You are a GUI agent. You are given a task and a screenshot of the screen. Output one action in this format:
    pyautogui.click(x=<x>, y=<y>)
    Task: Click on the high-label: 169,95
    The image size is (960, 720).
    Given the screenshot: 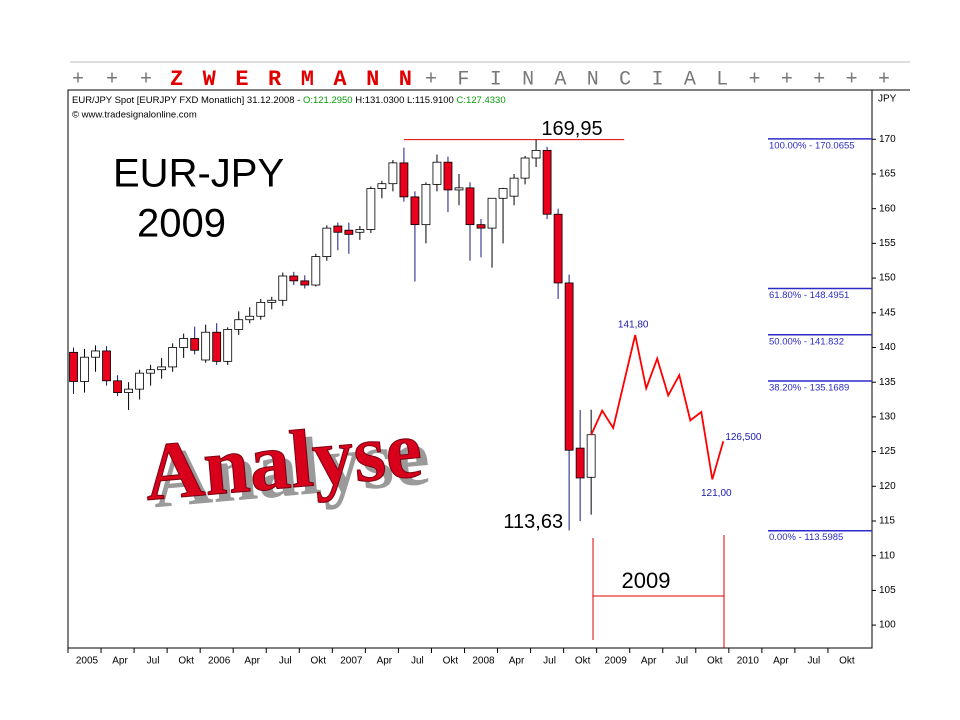 What is the action you would take?
    pyautogui.click(x=571, y=129)
    